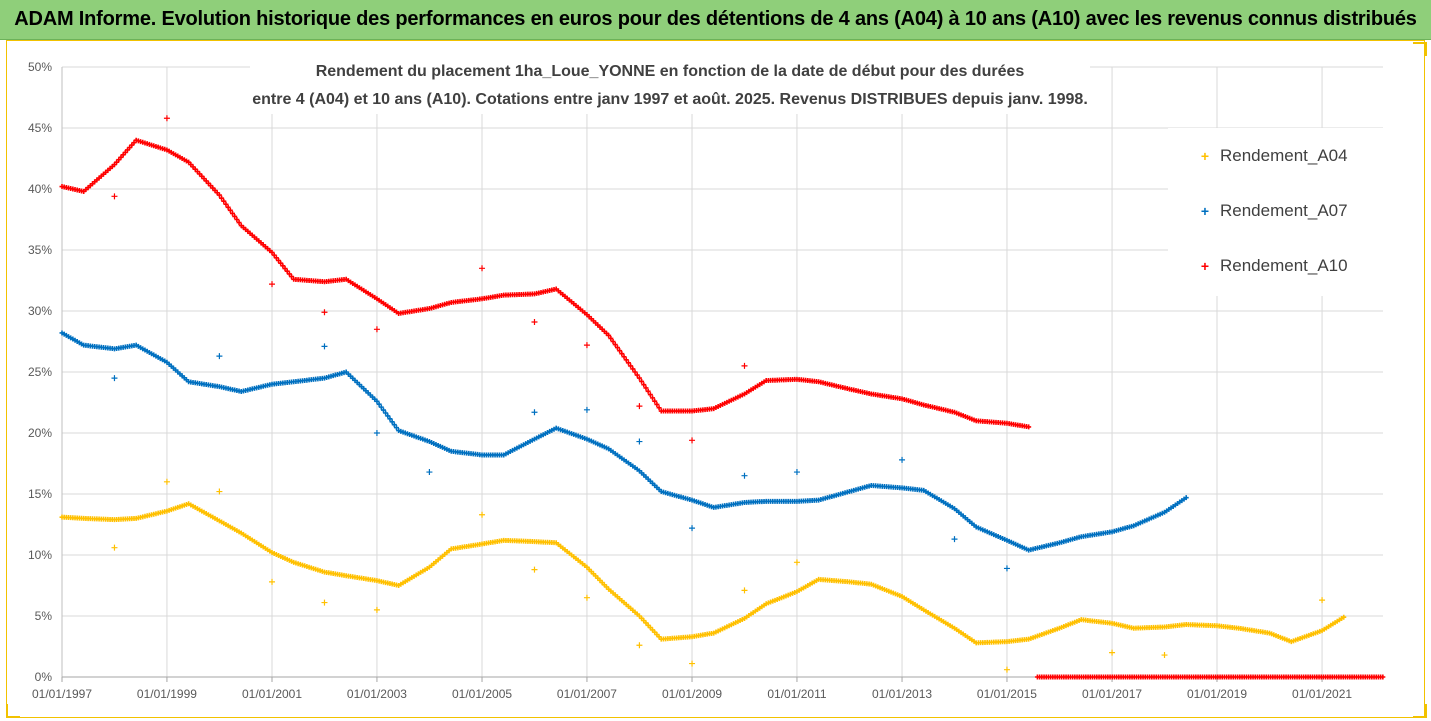 Image resolution: width=1431 pixels, height=721 pixels. I want to click on y-tick-label: 15%, so click(40, 494).